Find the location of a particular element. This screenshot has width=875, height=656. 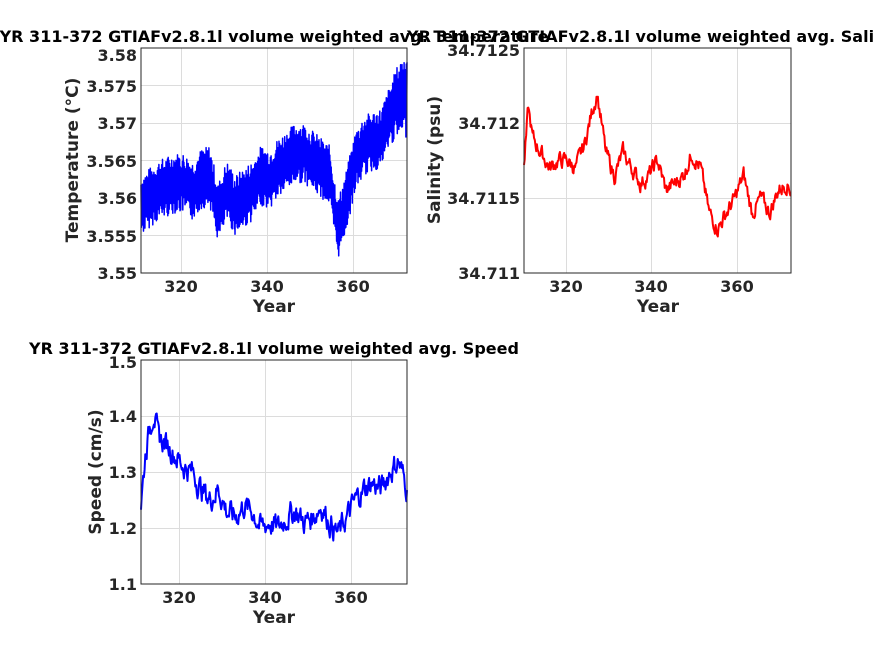

salinity-axes-box is located at coordinates (657, 160).